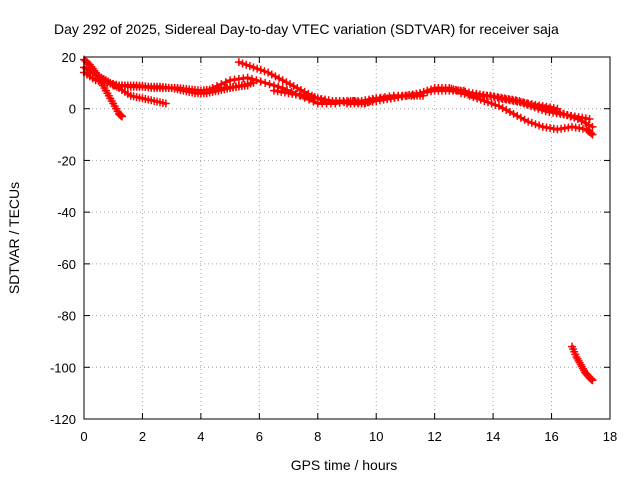 The image size is (640, 480). I want to click on y-tick-label: 0, so click(72, 109).